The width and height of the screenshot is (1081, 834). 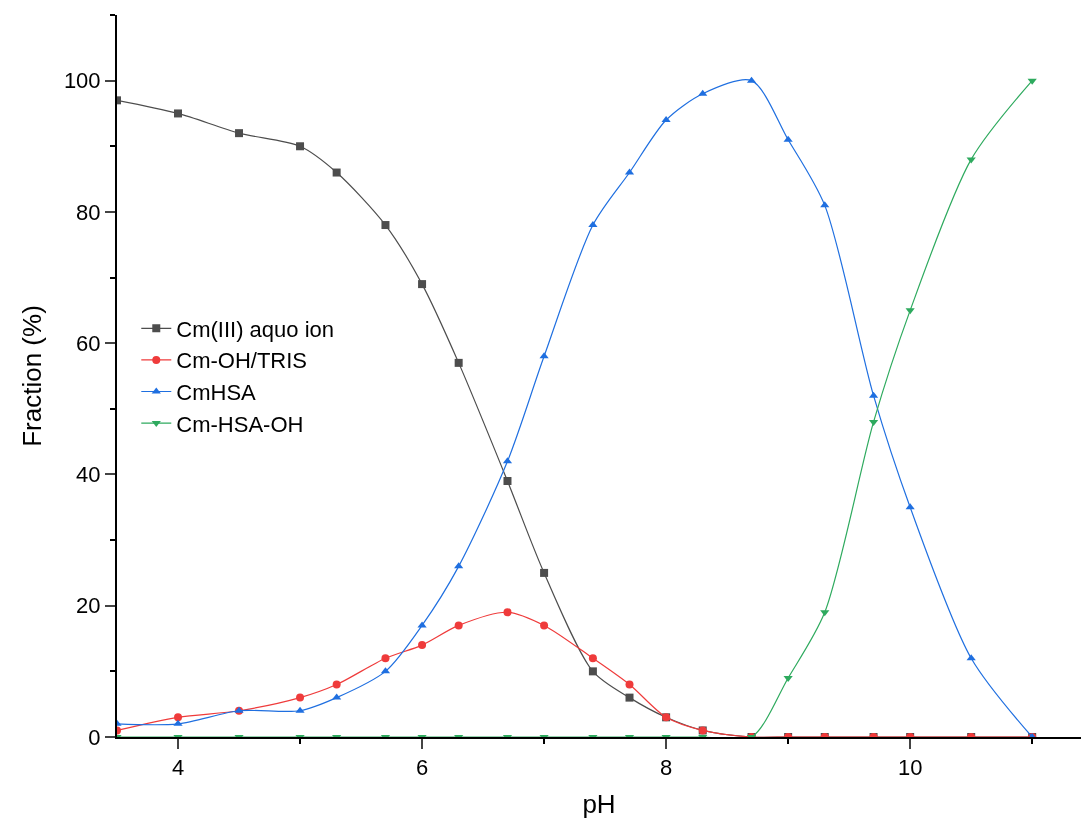 I want to click on y-tick-label: 60, so click(x=88, y=343).